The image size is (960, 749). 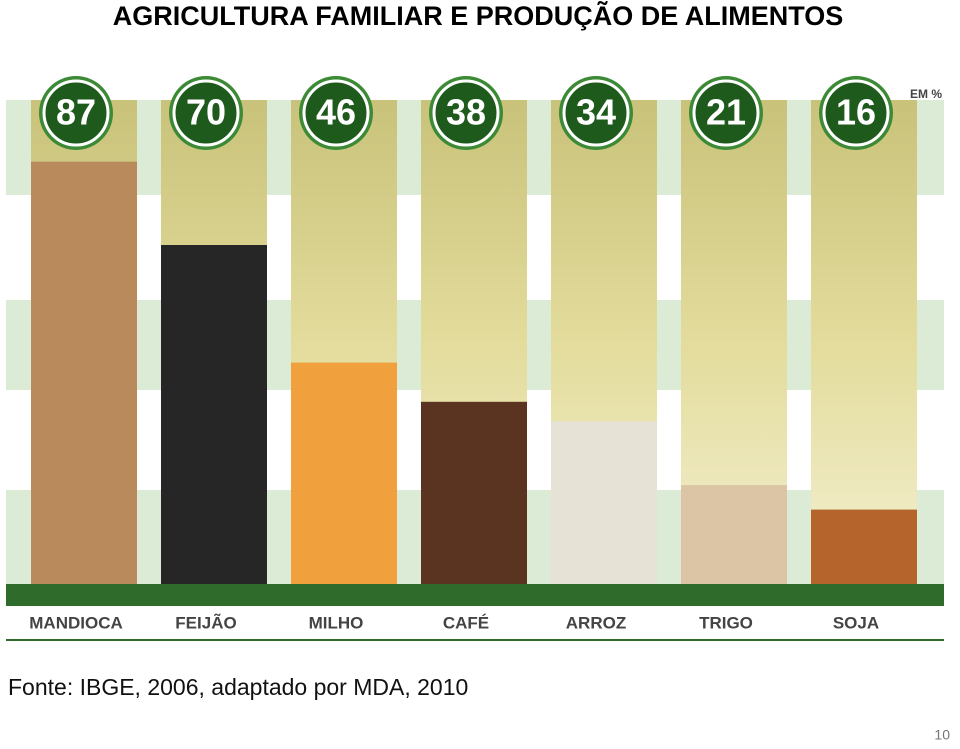 What do you see at coordinates (726, 622) in the screenshot?
I see `x-tick-label: TRIGO` at bounding box center [726, 622].